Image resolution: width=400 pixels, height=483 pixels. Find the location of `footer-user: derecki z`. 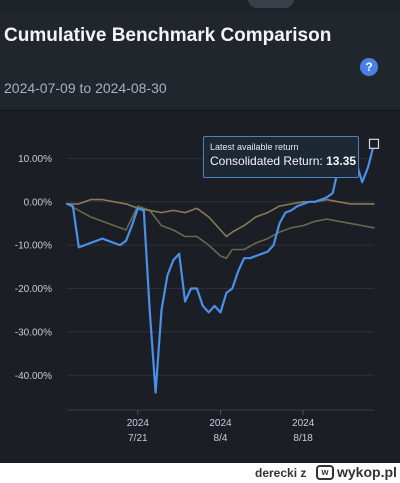

footer-user: derecki z is located at coordinates (280, 473).